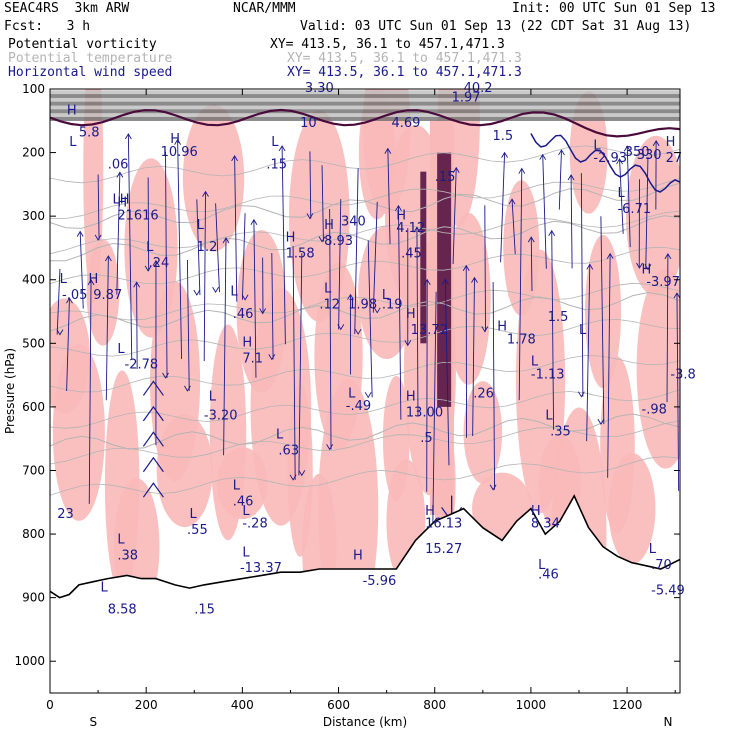  Describe the element at coordinates (443, 524) in the screenshot. I see `field-annotation: 16.13` at that location.